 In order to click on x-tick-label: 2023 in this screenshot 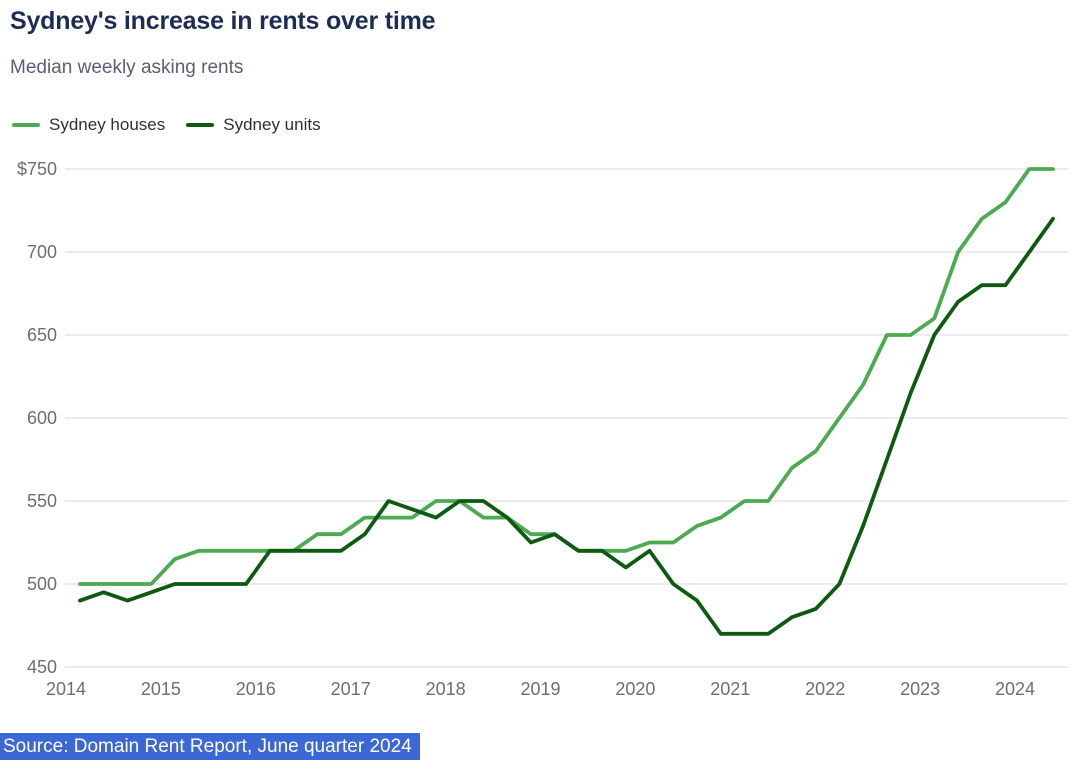, I will do `click(920, 689)`.